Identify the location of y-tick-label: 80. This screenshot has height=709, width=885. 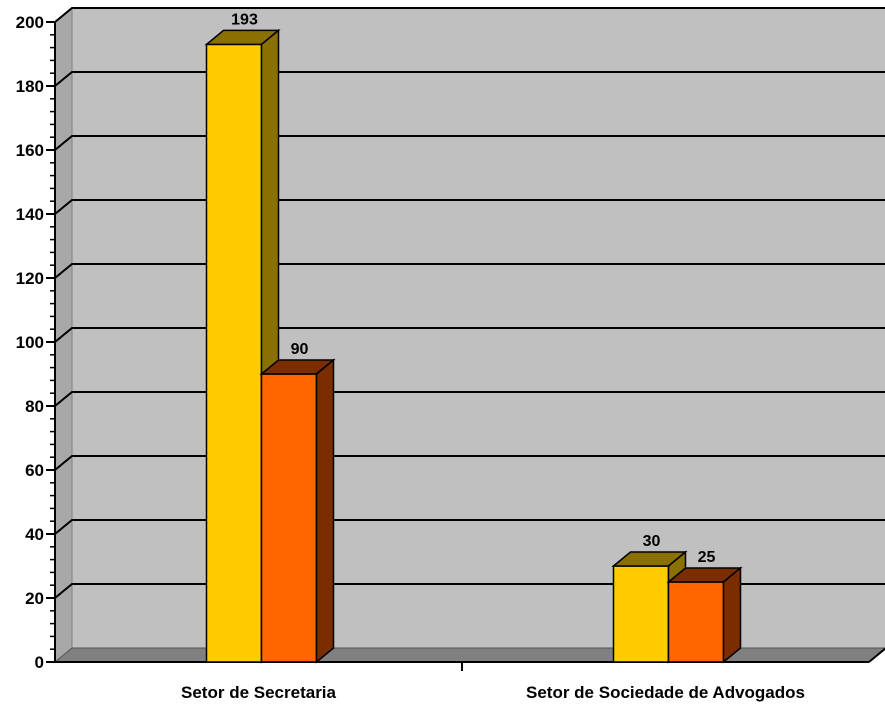
(34, 406).